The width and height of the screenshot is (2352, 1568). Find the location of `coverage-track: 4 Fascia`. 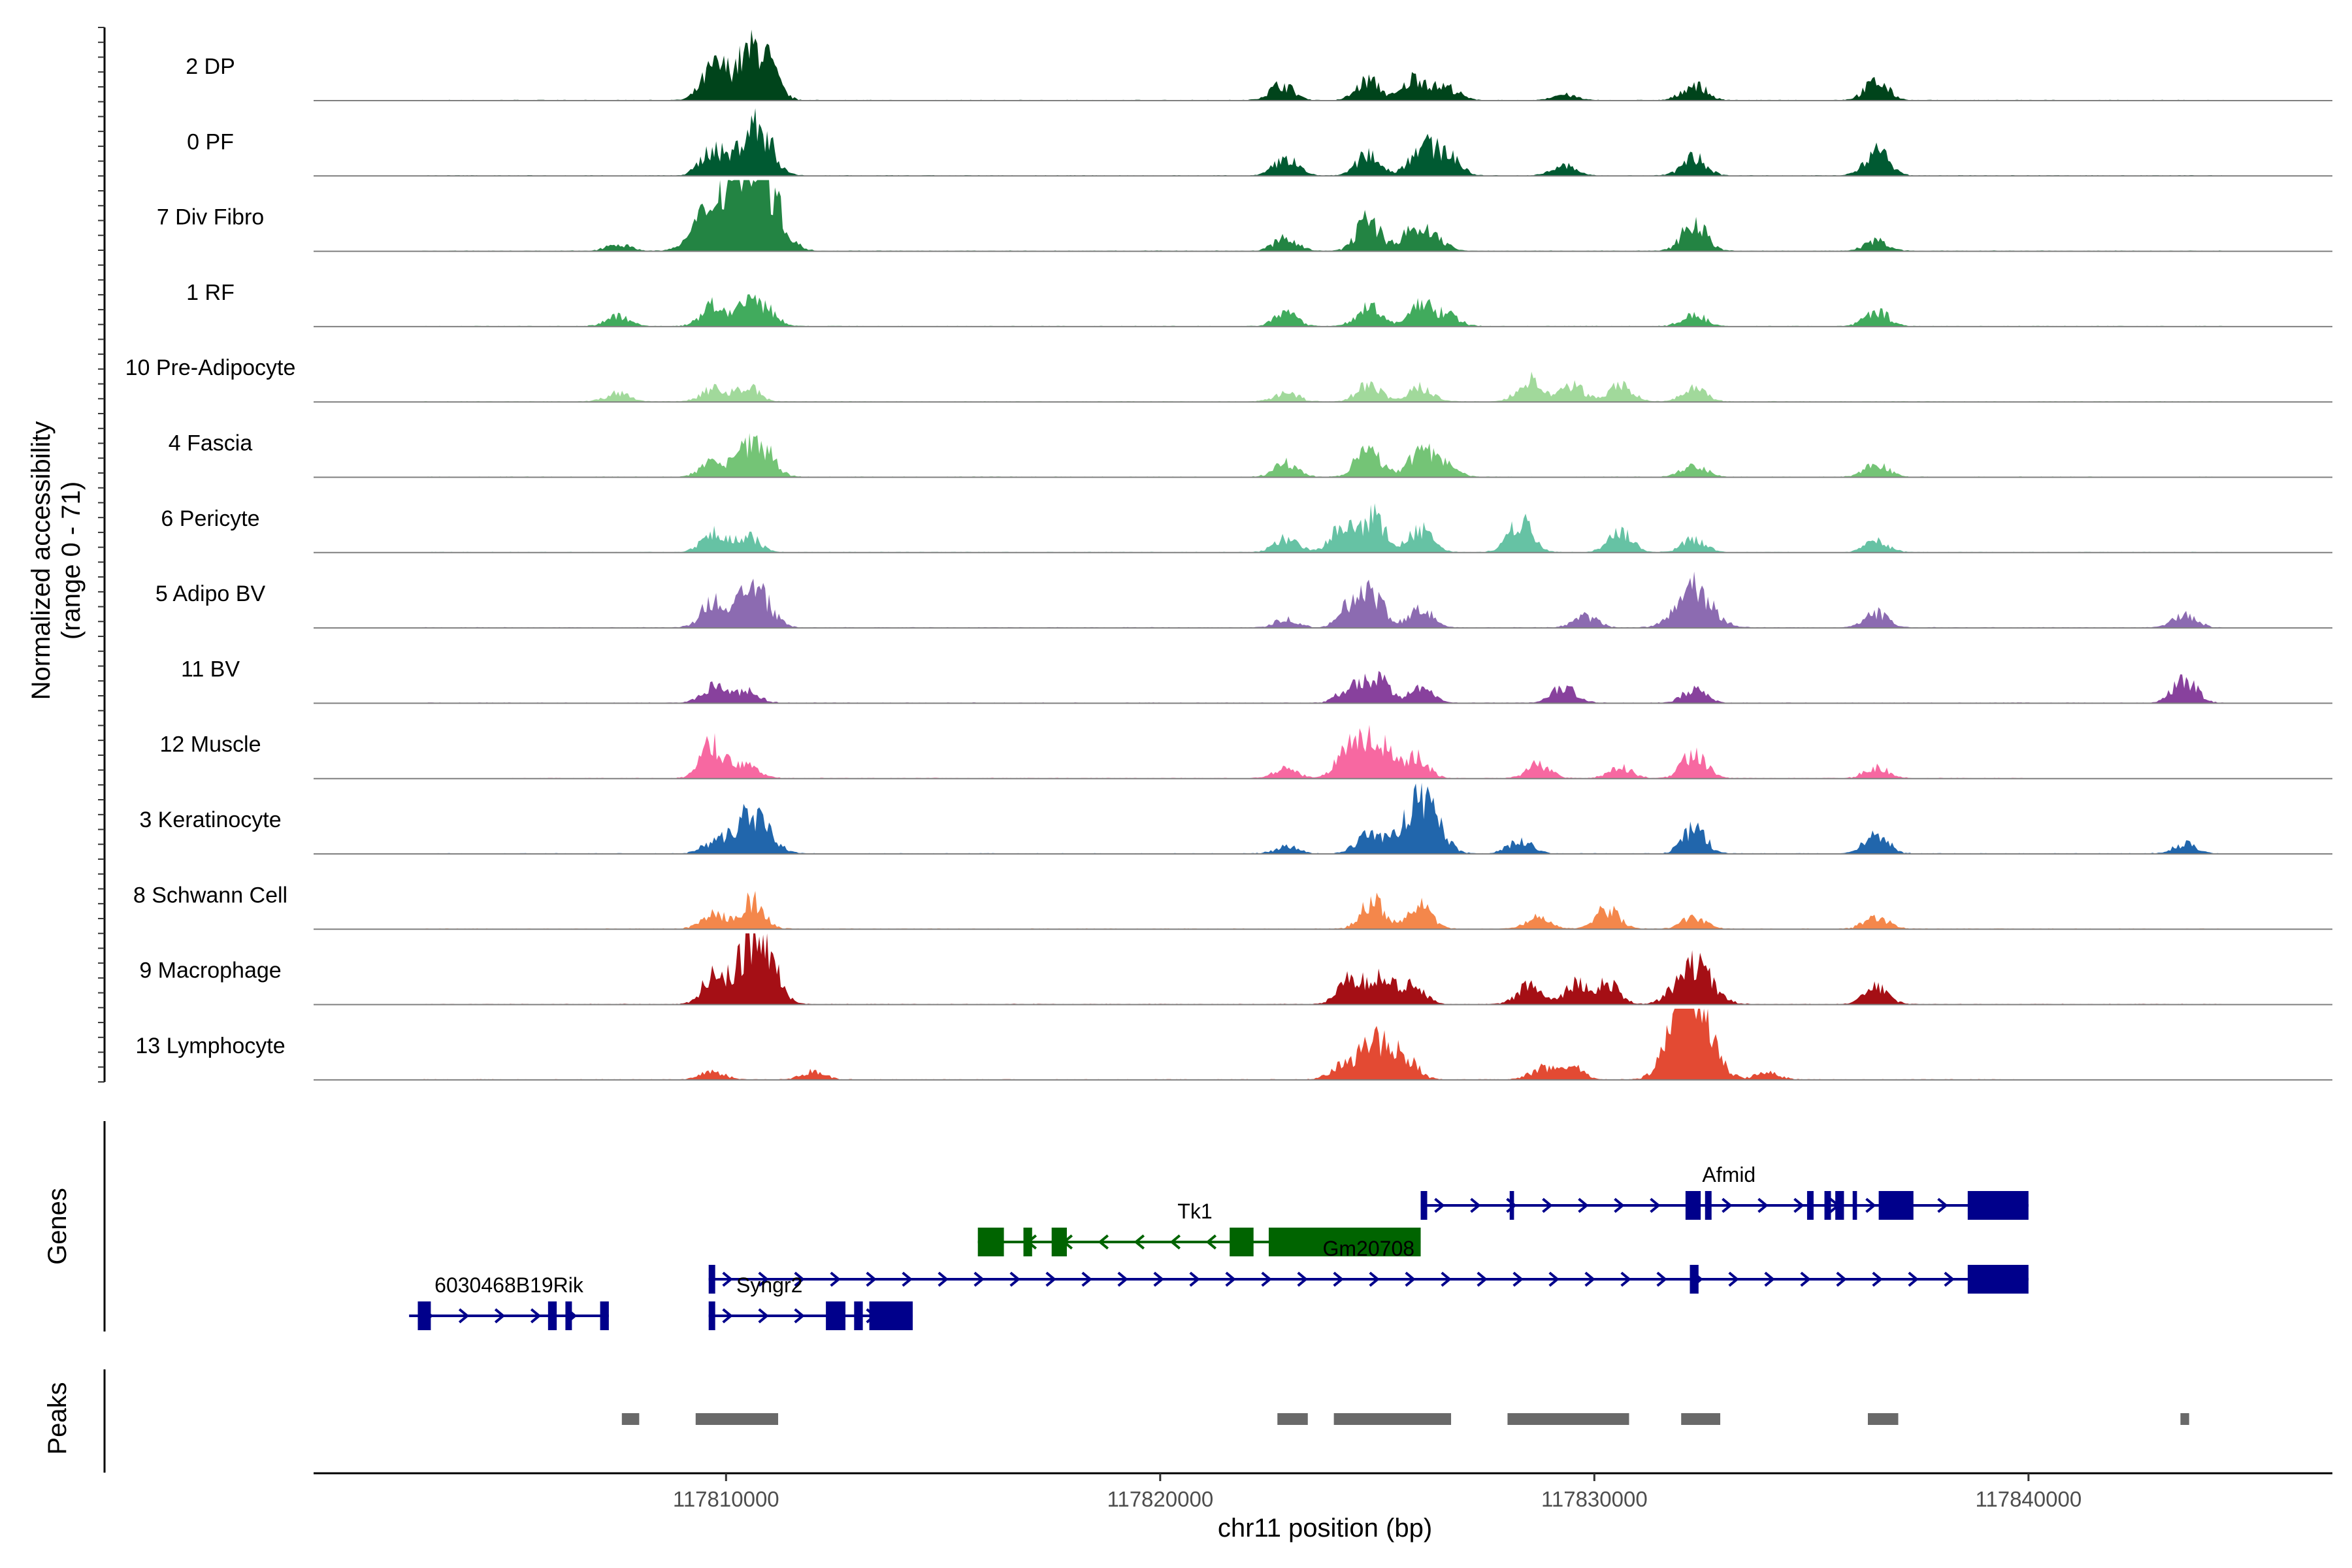

coverage-track: 4 Fascia is located at coordinates (1250, 454).